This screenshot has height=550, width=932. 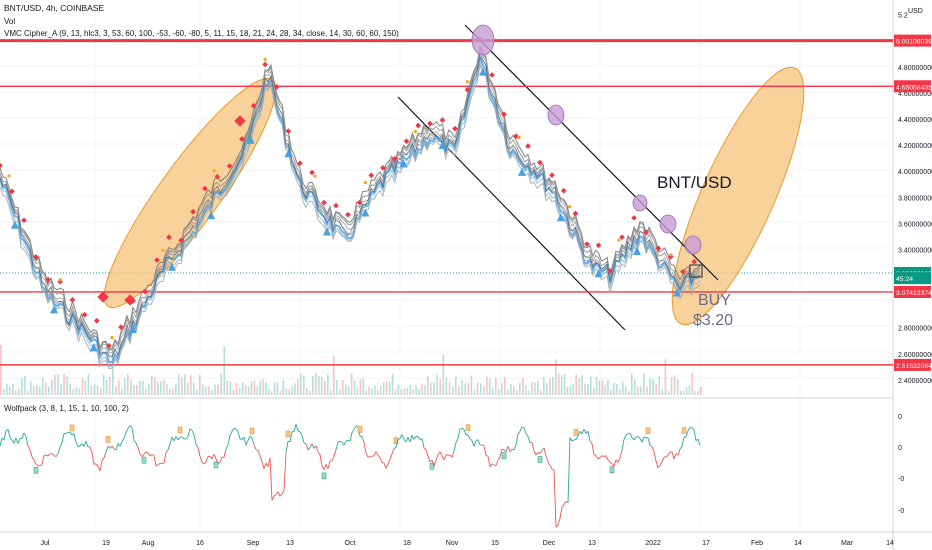 I want to click on time-tick-label: Sep, so click(x=253, y=543).